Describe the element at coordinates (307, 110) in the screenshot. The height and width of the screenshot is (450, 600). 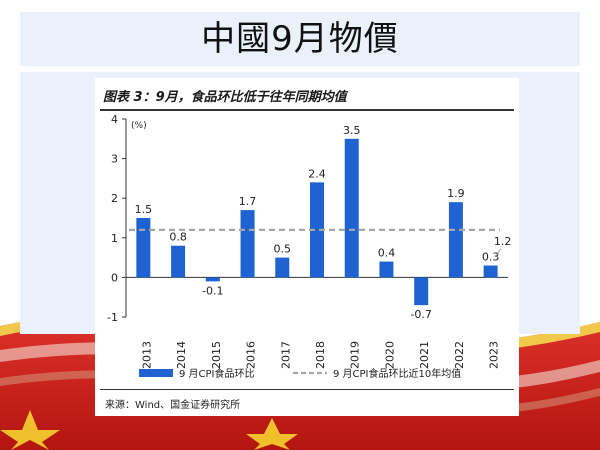
I see `title-rule` at that location.